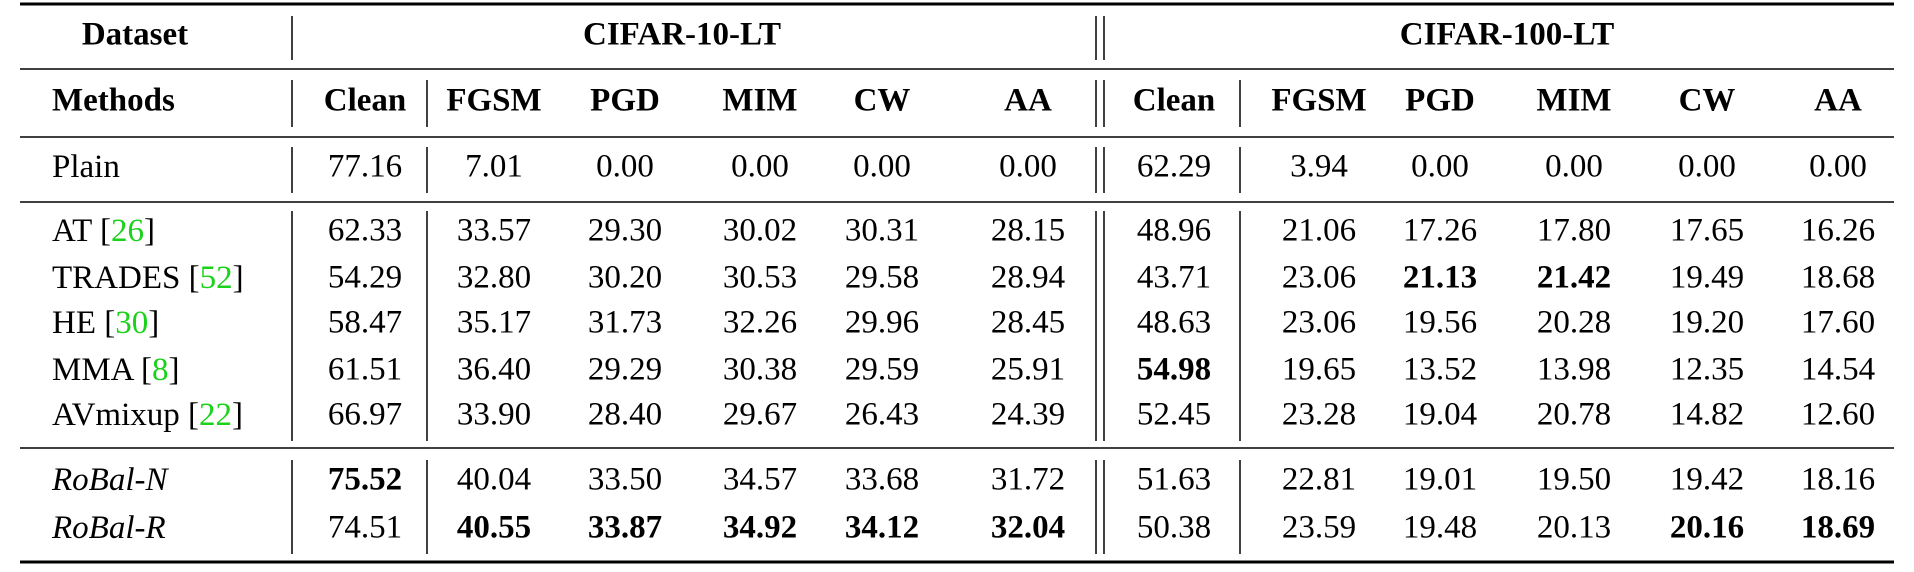 Image resolution: width=1914 pixels, height=572 pixels. I want to click on cell-value: 30.38, so click(760, 370).